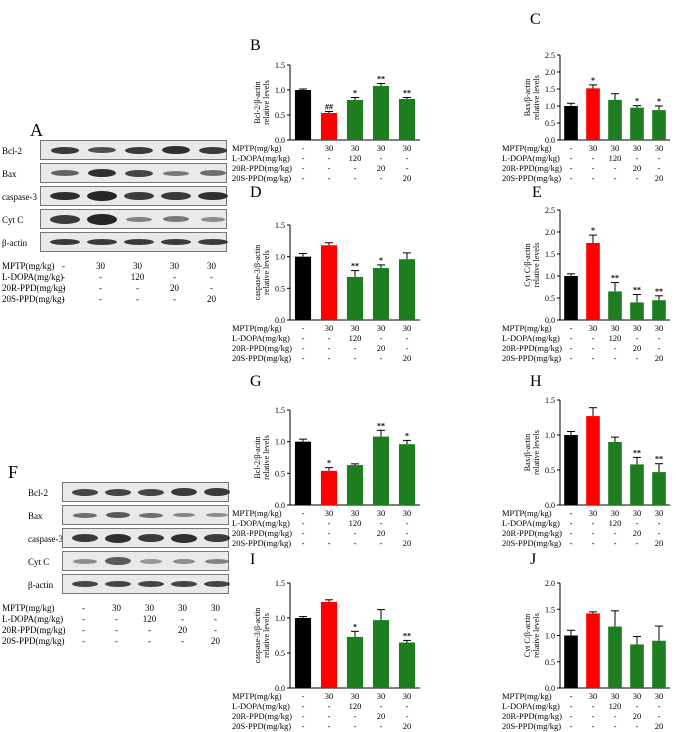 The width and height of the screenshot is (676, 732). What do you see at coordinates (550, 55) in the screenshot?
I see `y-tick-label: 2.5` at bounding box center [550, 55].